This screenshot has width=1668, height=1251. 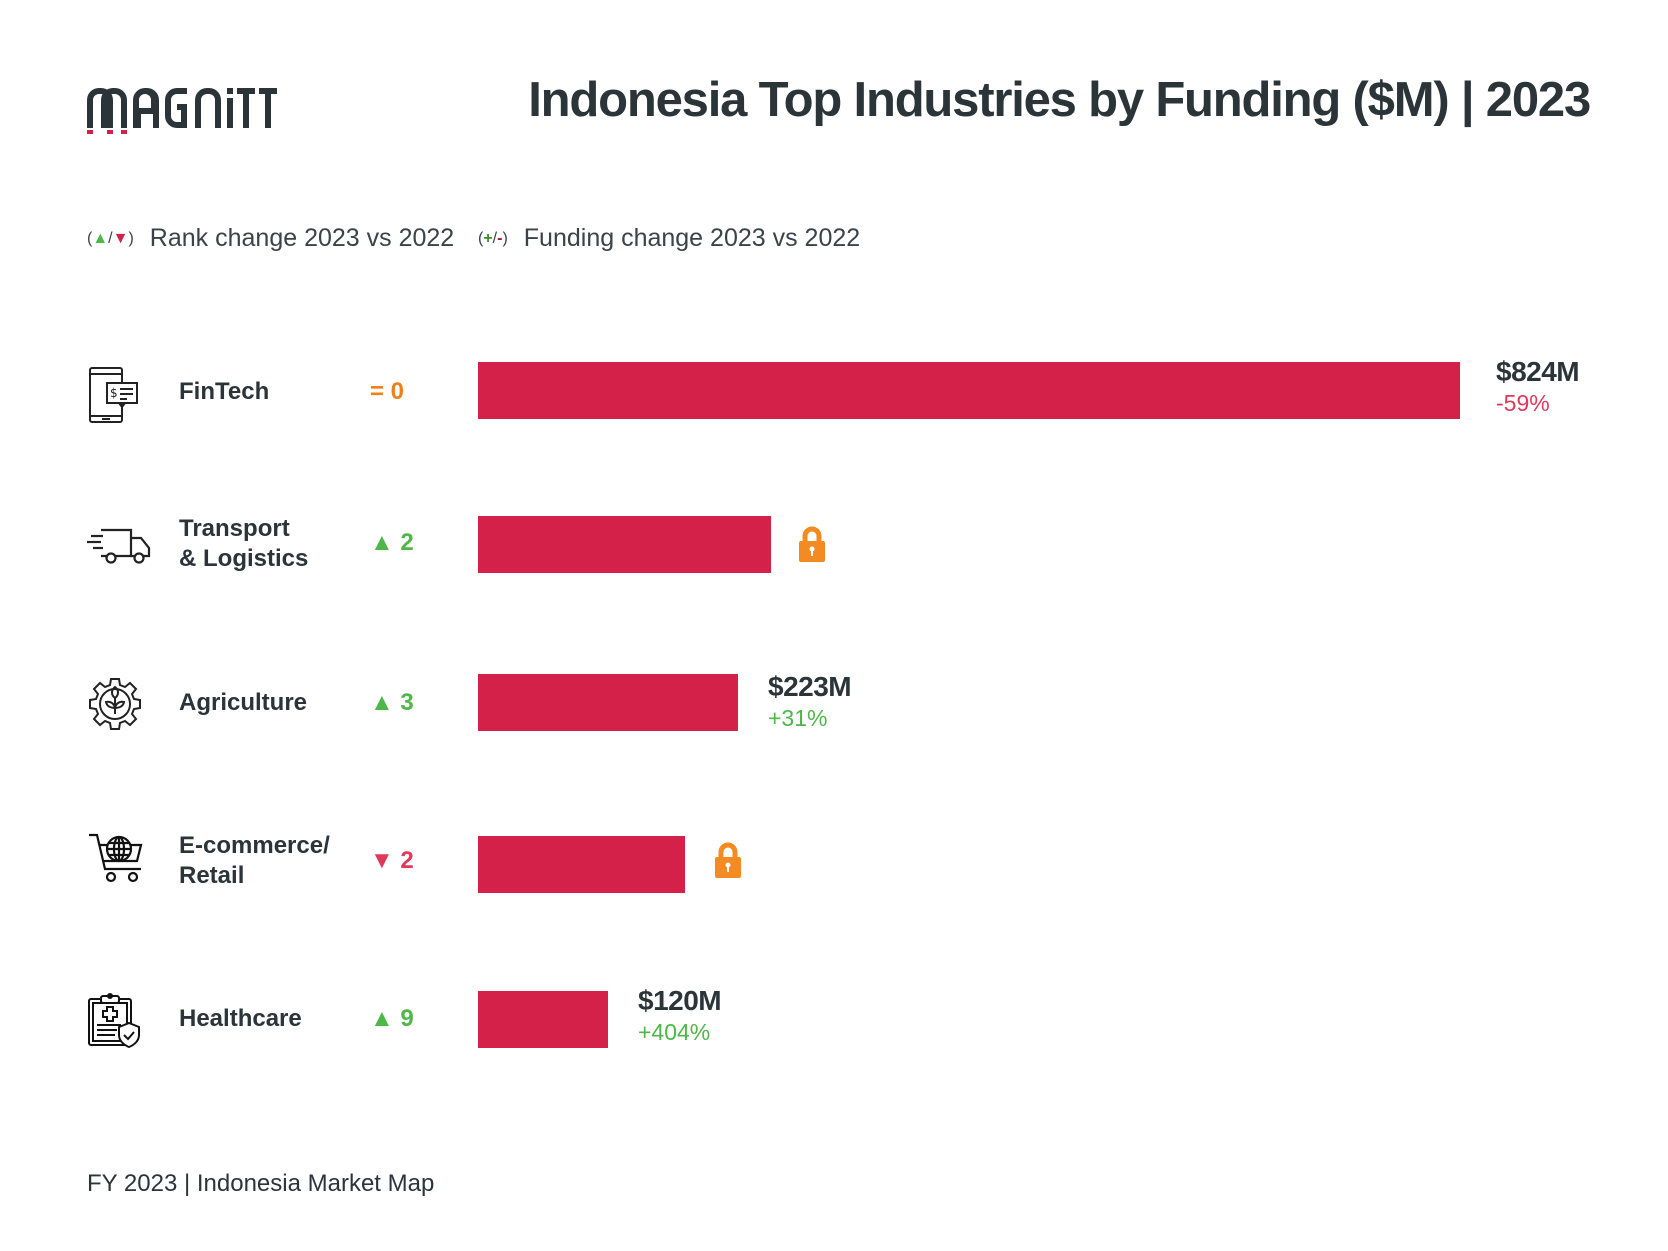 What do you see at coordinates (680, 1000) in the screenshot?
I see `funding-value: $120M` at bounding box center [680, 1000].